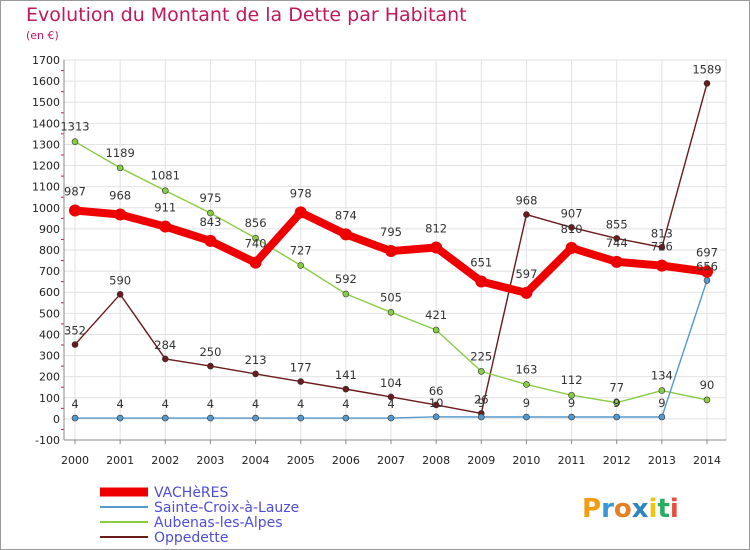 This screenshot has width=750, height=550. Describe the element at coordinates (662, 247) in the screenshot. I see `data-label-vach-res: 726` at that location.